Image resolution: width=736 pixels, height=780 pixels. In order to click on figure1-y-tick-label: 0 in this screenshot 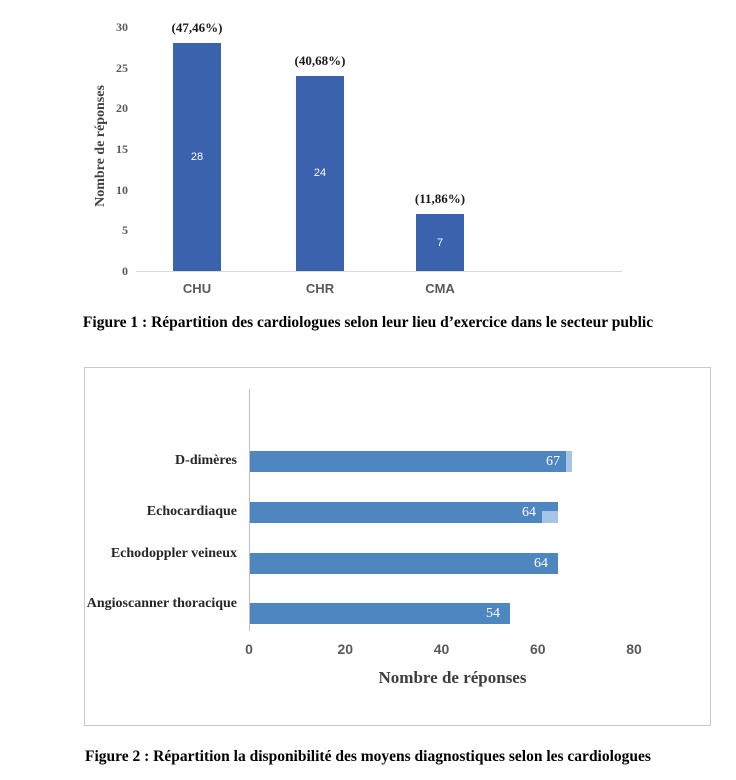, I will do `click(125, 271)`.